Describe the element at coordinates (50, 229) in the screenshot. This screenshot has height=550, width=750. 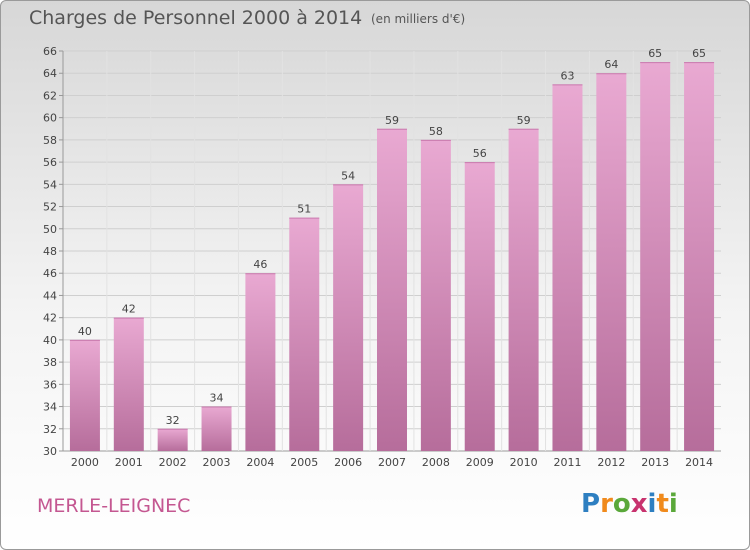
I see `y-tick-label: 50` at that location.